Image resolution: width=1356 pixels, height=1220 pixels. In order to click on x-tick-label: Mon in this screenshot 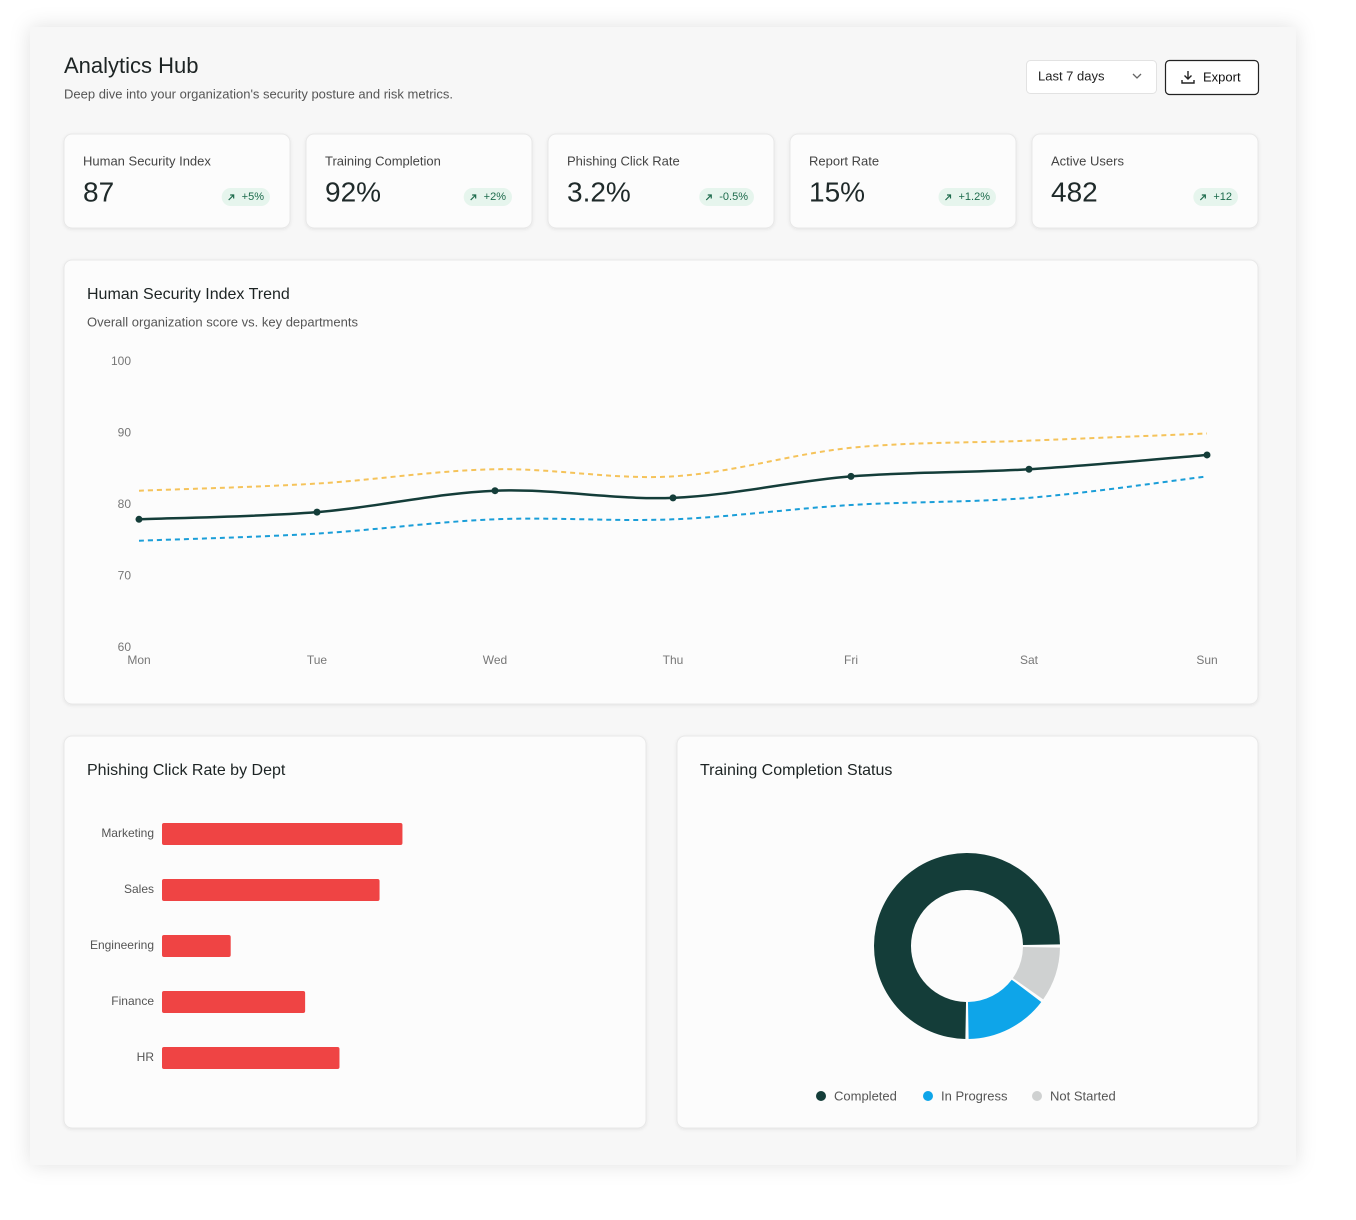, I will do `click(138, 660)`.